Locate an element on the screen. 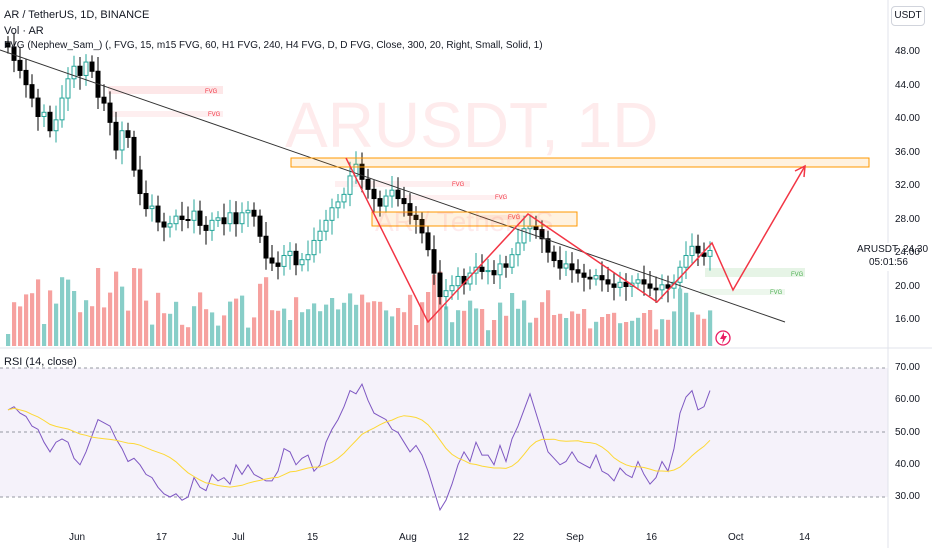  rsi-tick-label: 70.00 is located at coordinates (907, 367).